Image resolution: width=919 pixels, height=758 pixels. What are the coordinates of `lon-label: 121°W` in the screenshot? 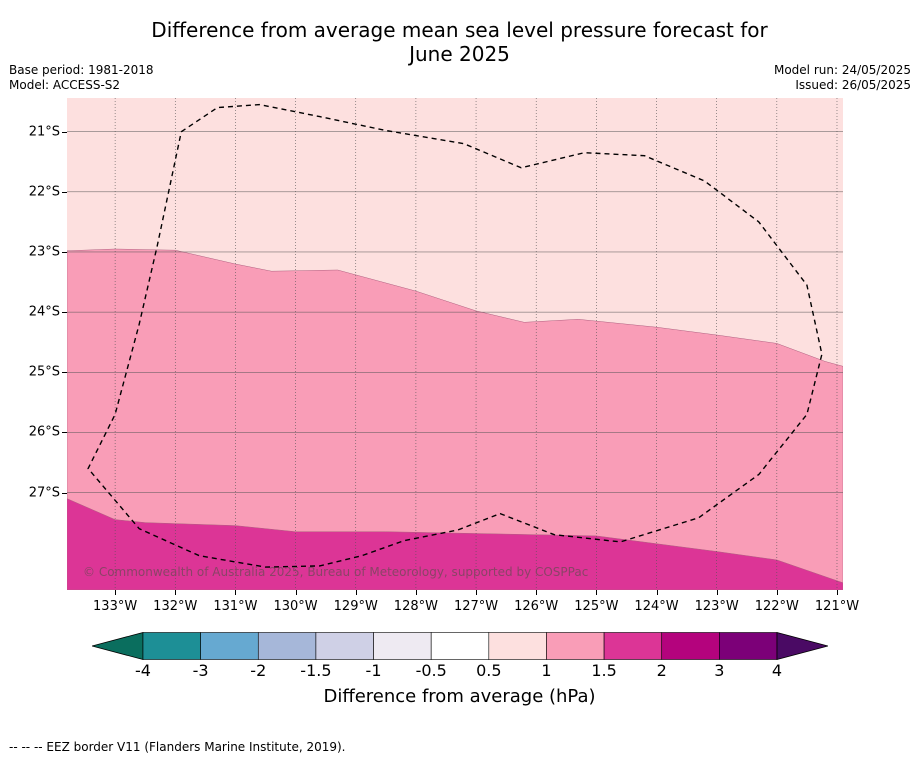 It's located at (837, 606).